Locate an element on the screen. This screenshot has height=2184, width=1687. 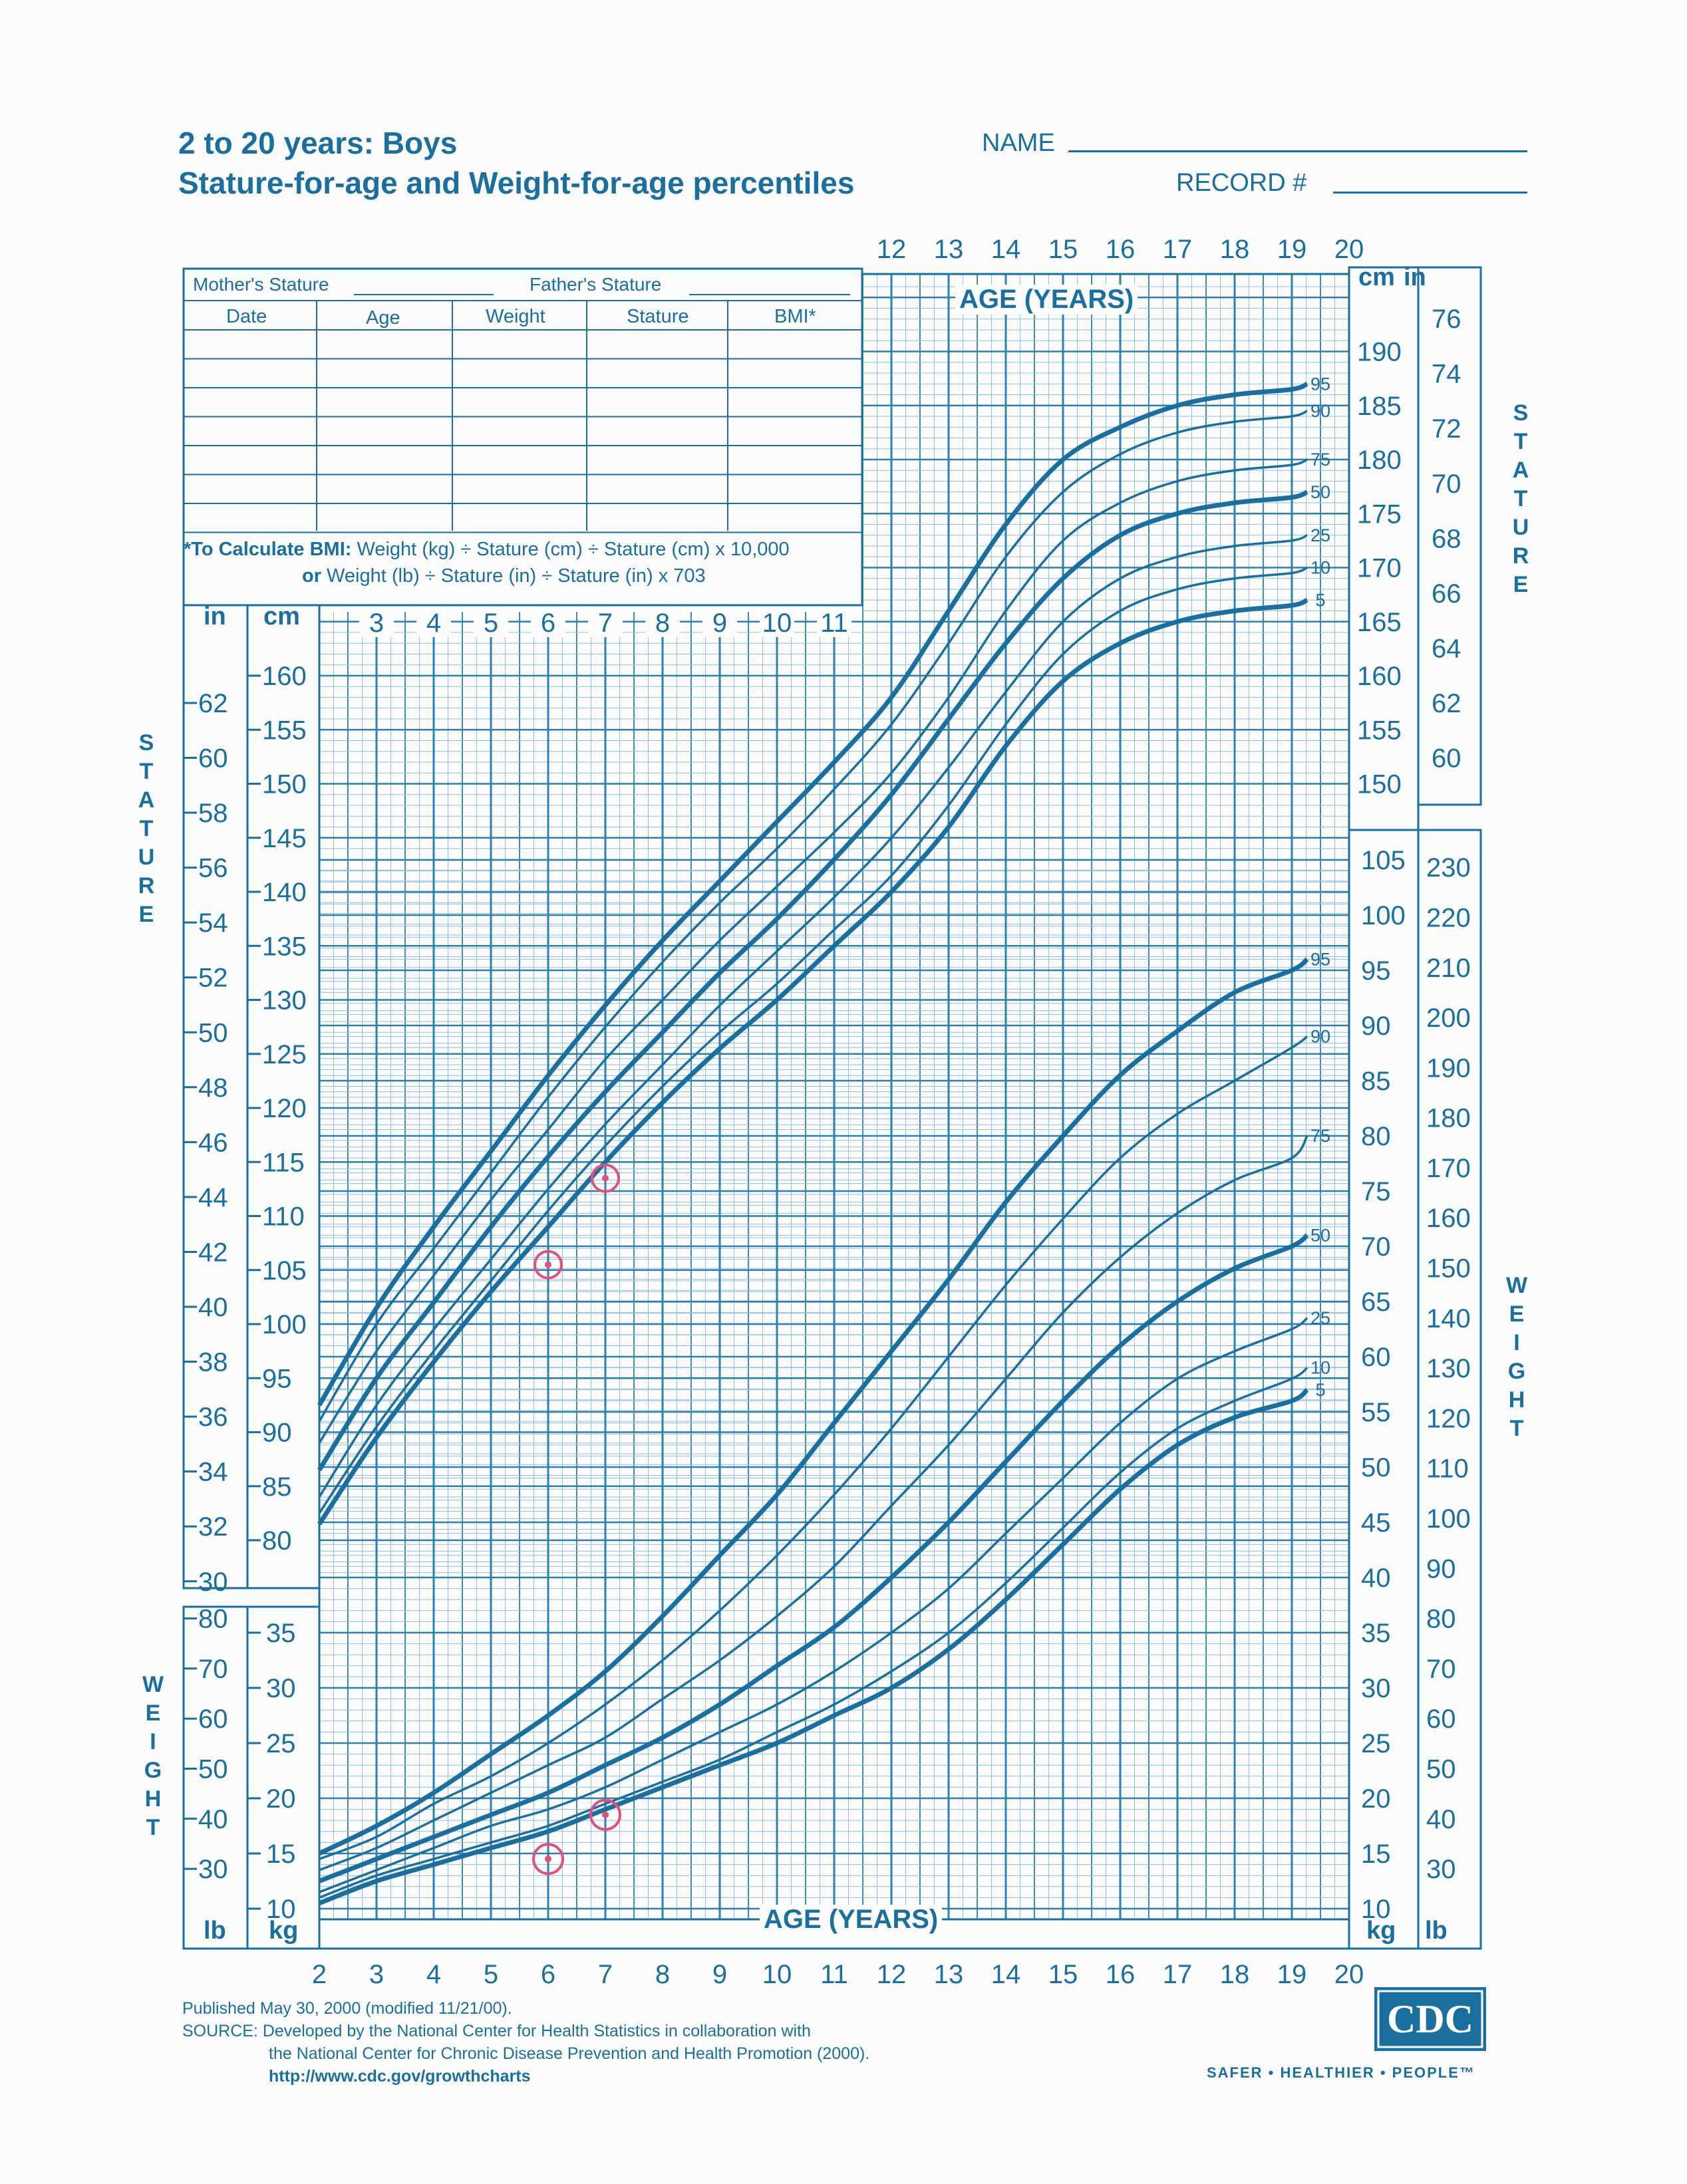
stature-in-tick-left: 48 is located at coordinates (213, 1088).